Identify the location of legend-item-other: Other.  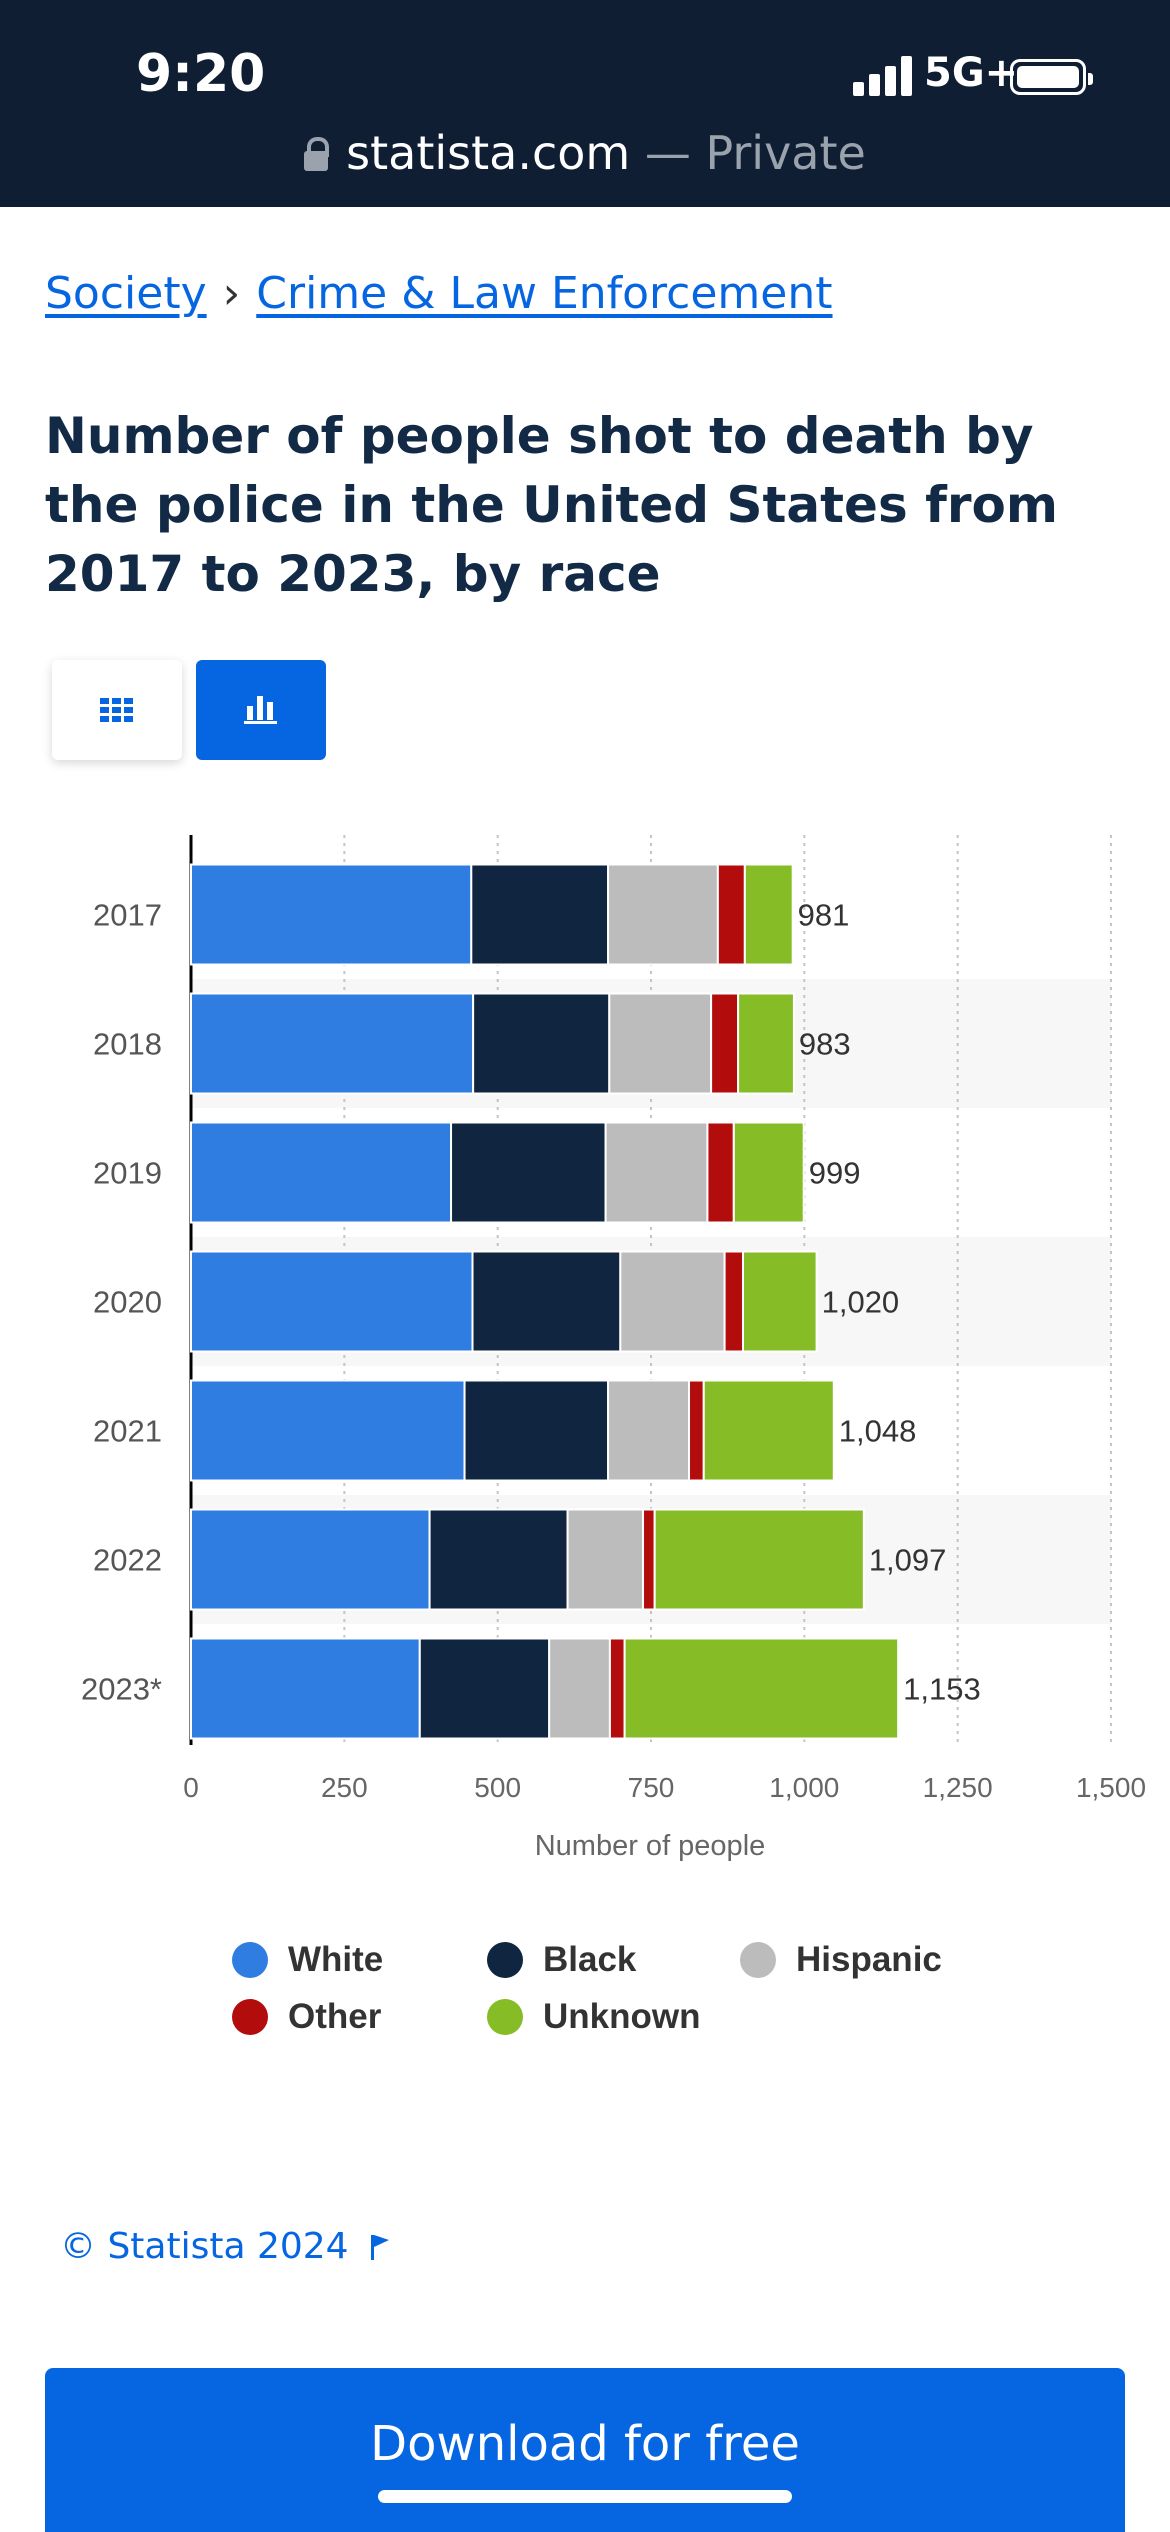
(306, 2017).